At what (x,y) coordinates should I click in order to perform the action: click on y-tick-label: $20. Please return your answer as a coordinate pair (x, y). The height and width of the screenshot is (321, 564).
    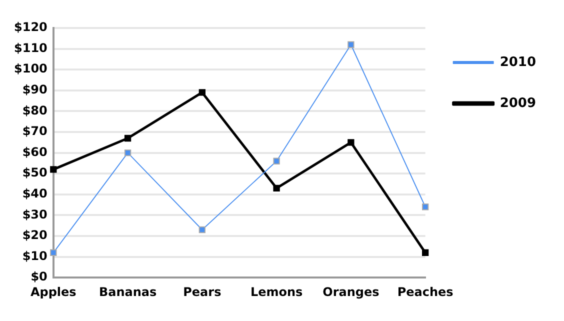
    Looking at the image, I should click on (35, 235).